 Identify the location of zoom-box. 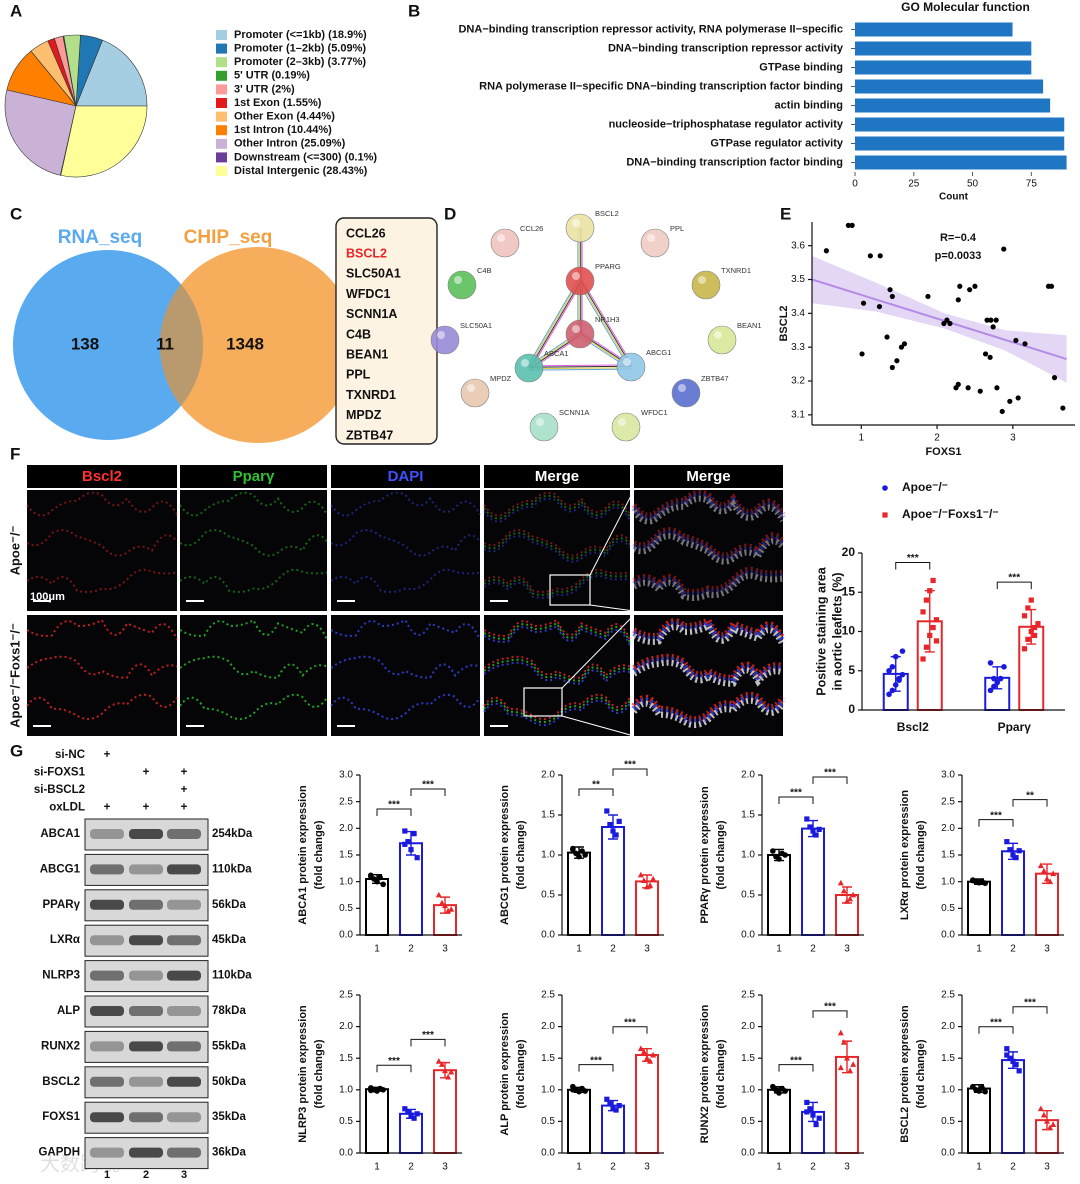
(570, 590).